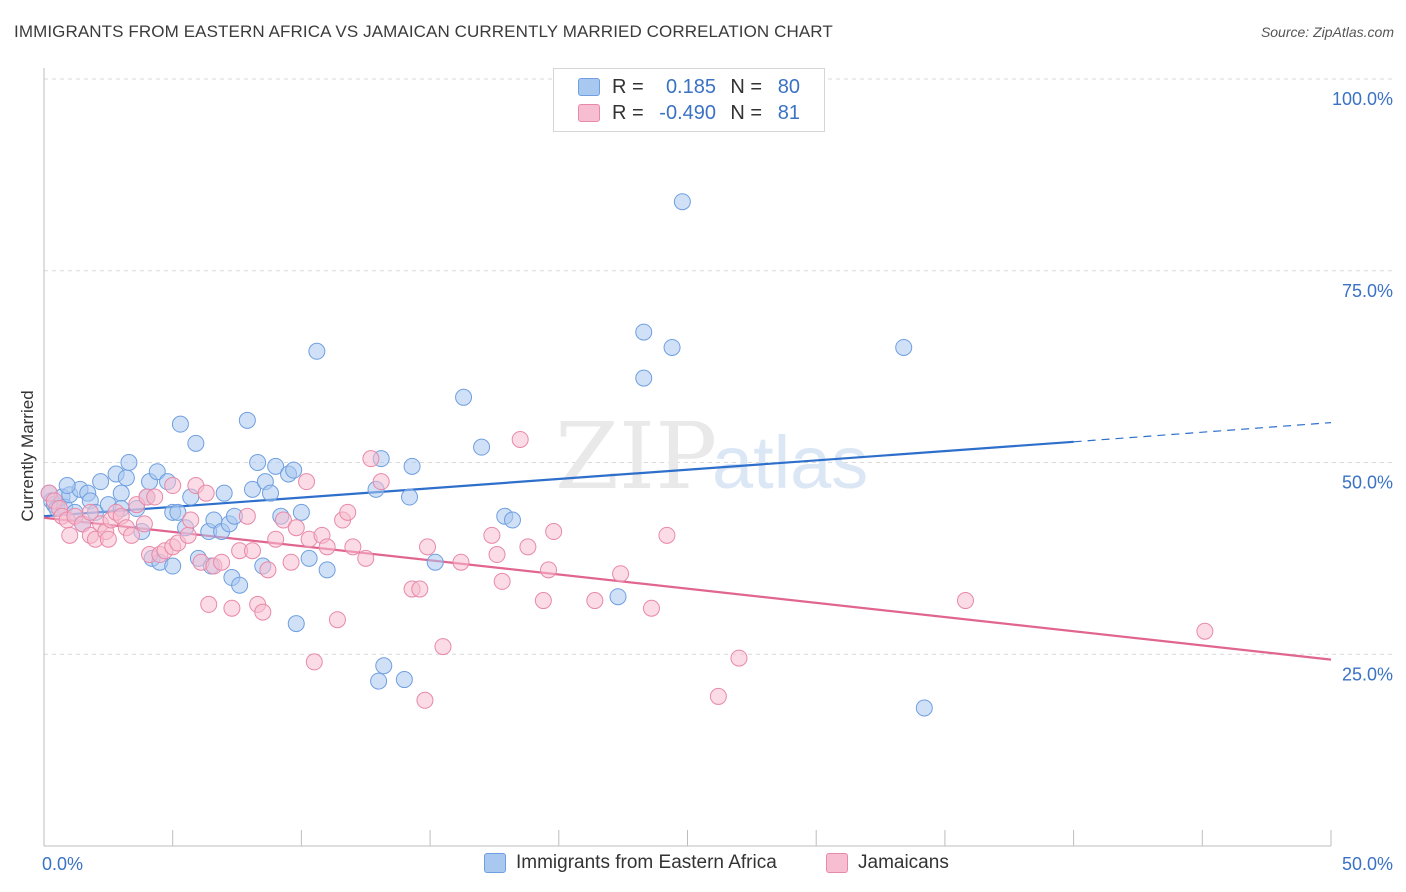 The height and width of the screenshot is (892, 1406). What do you see at coordinates (1362, 99) in the screenshot?
I see `y-tick-label: 100.0%` at bounding box center [1362, 99].